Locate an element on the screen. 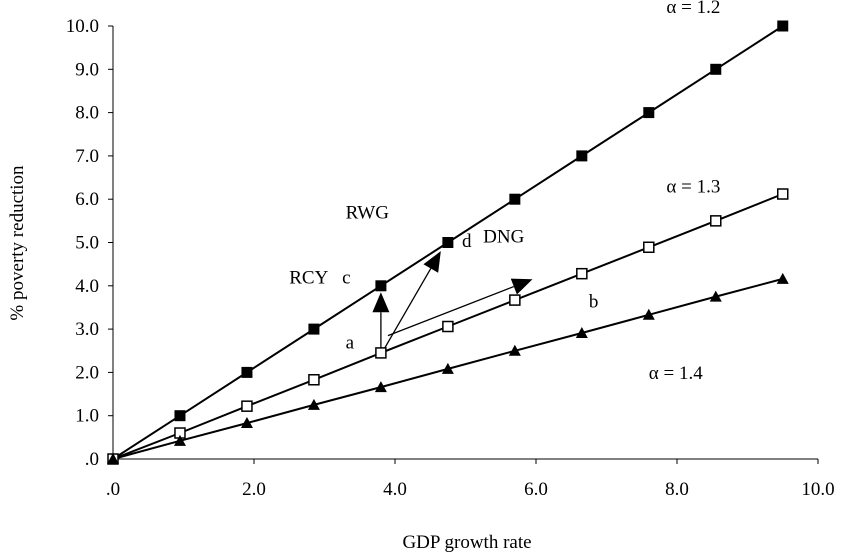 The image size is (842, 554). annotation-label: α = 1.3 is located at coordinates (693, 187).